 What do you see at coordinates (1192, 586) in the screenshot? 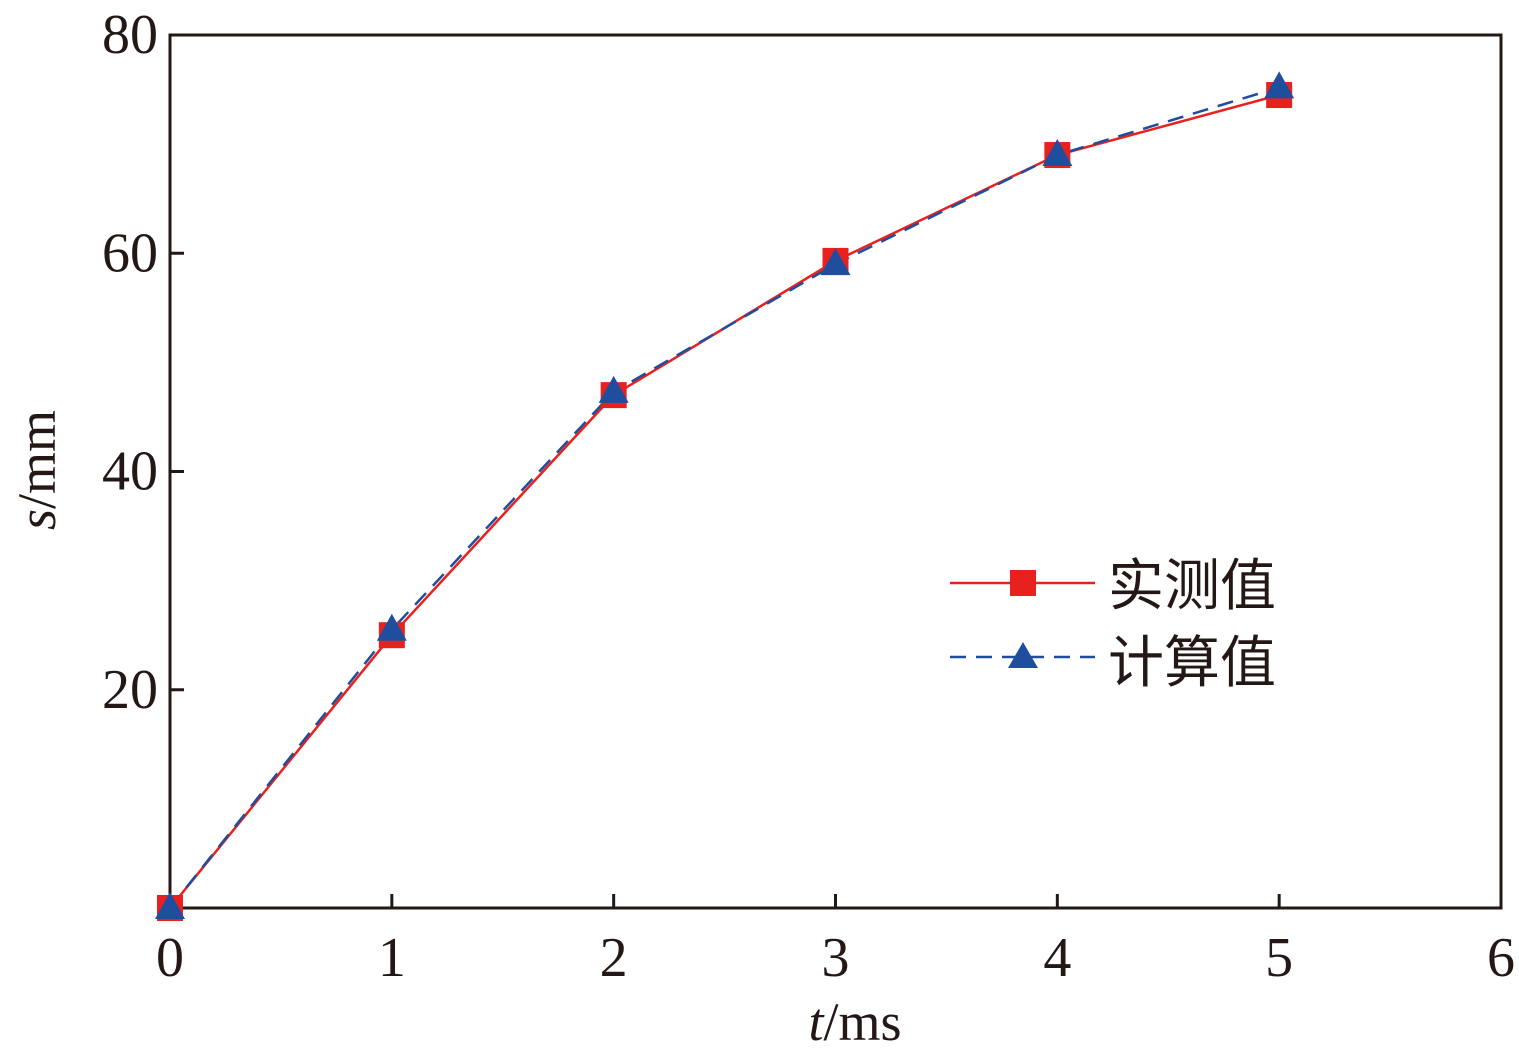
I see `legend-label-measured: 实测值` at bounding box center [1192, 586].